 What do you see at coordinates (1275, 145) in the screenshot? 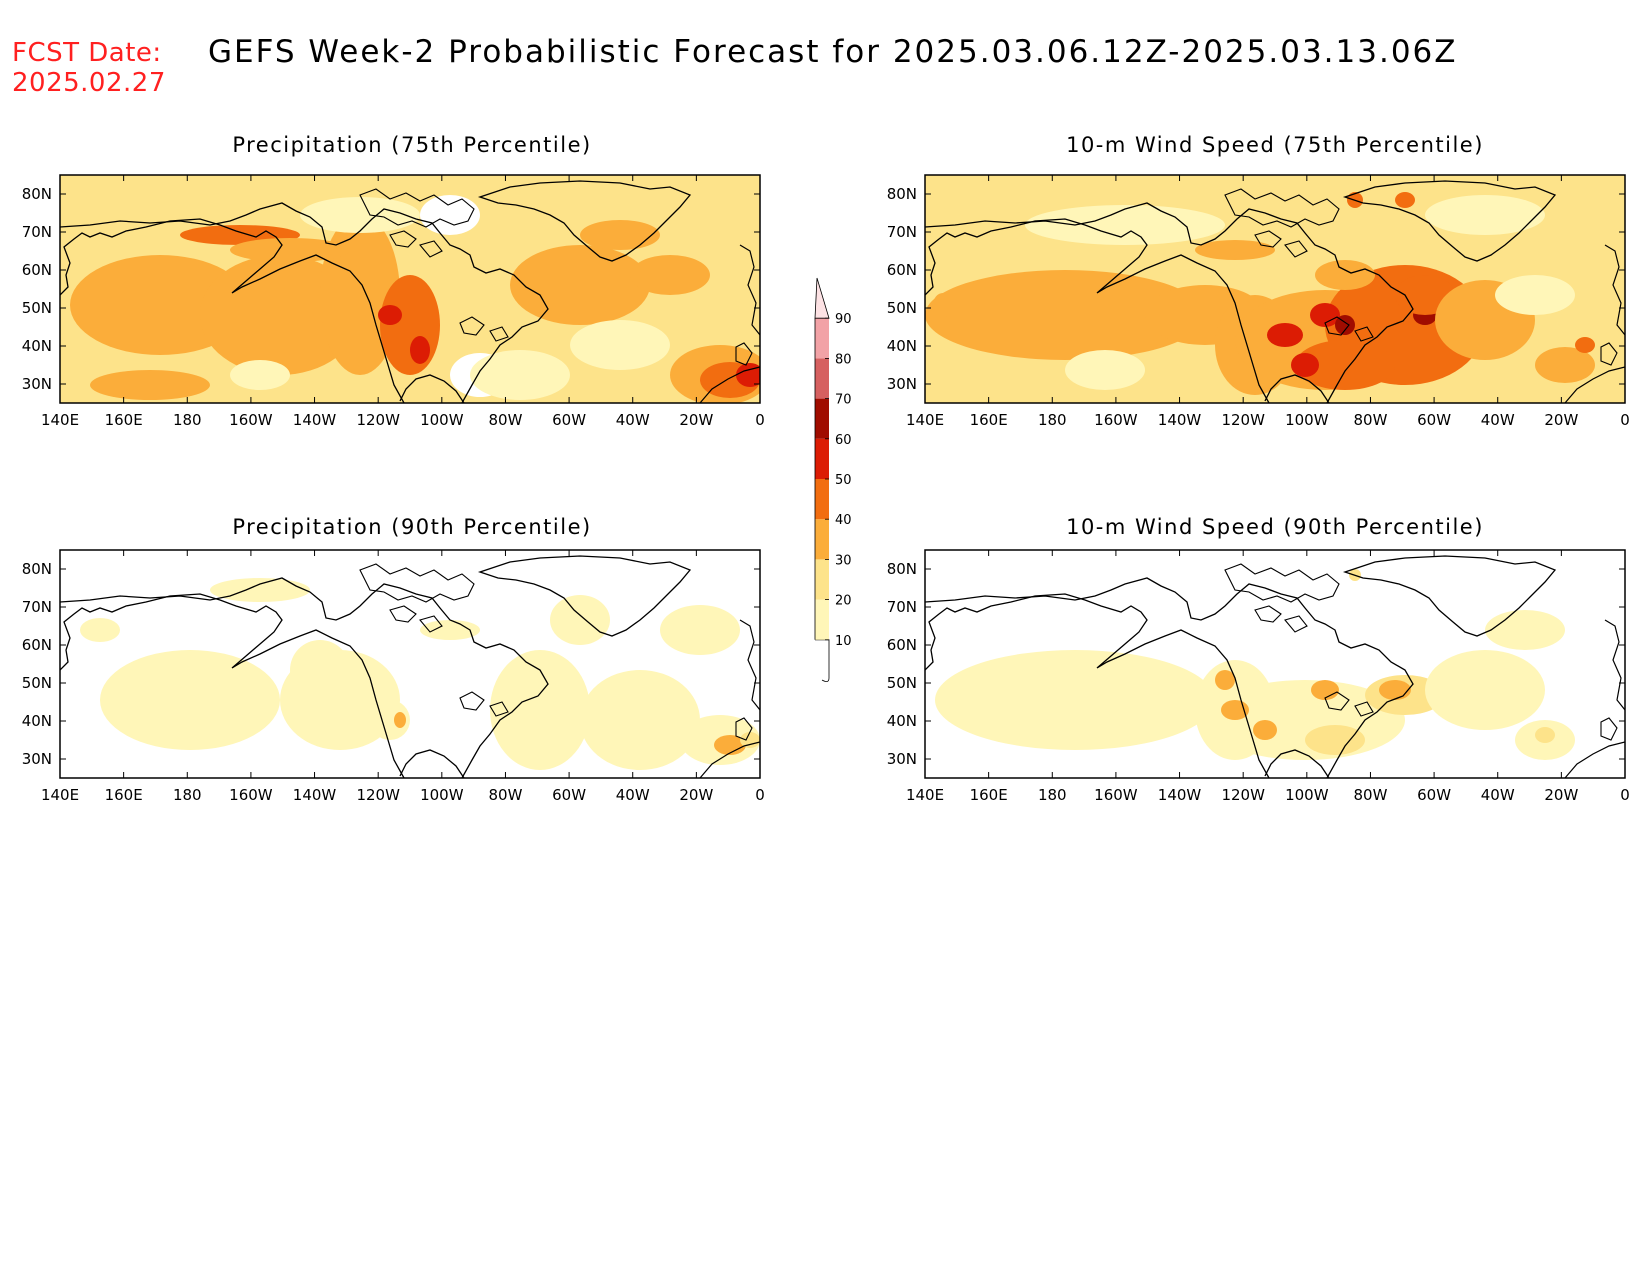
I see `panel-title-wind-75: 10-m Wind Speed (75th Percentile)` at bounding box center [1275, 145].